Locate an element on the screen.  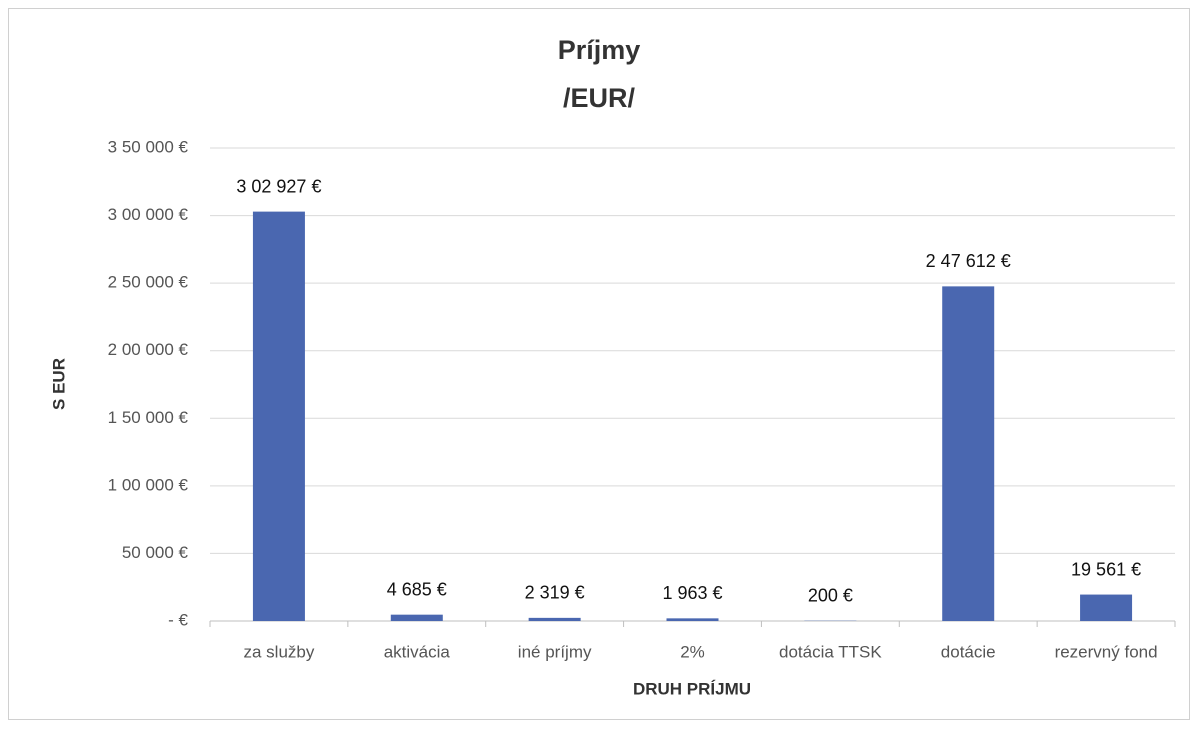
x-tick-label: iné príjmy is located at coordinates (555, 651).